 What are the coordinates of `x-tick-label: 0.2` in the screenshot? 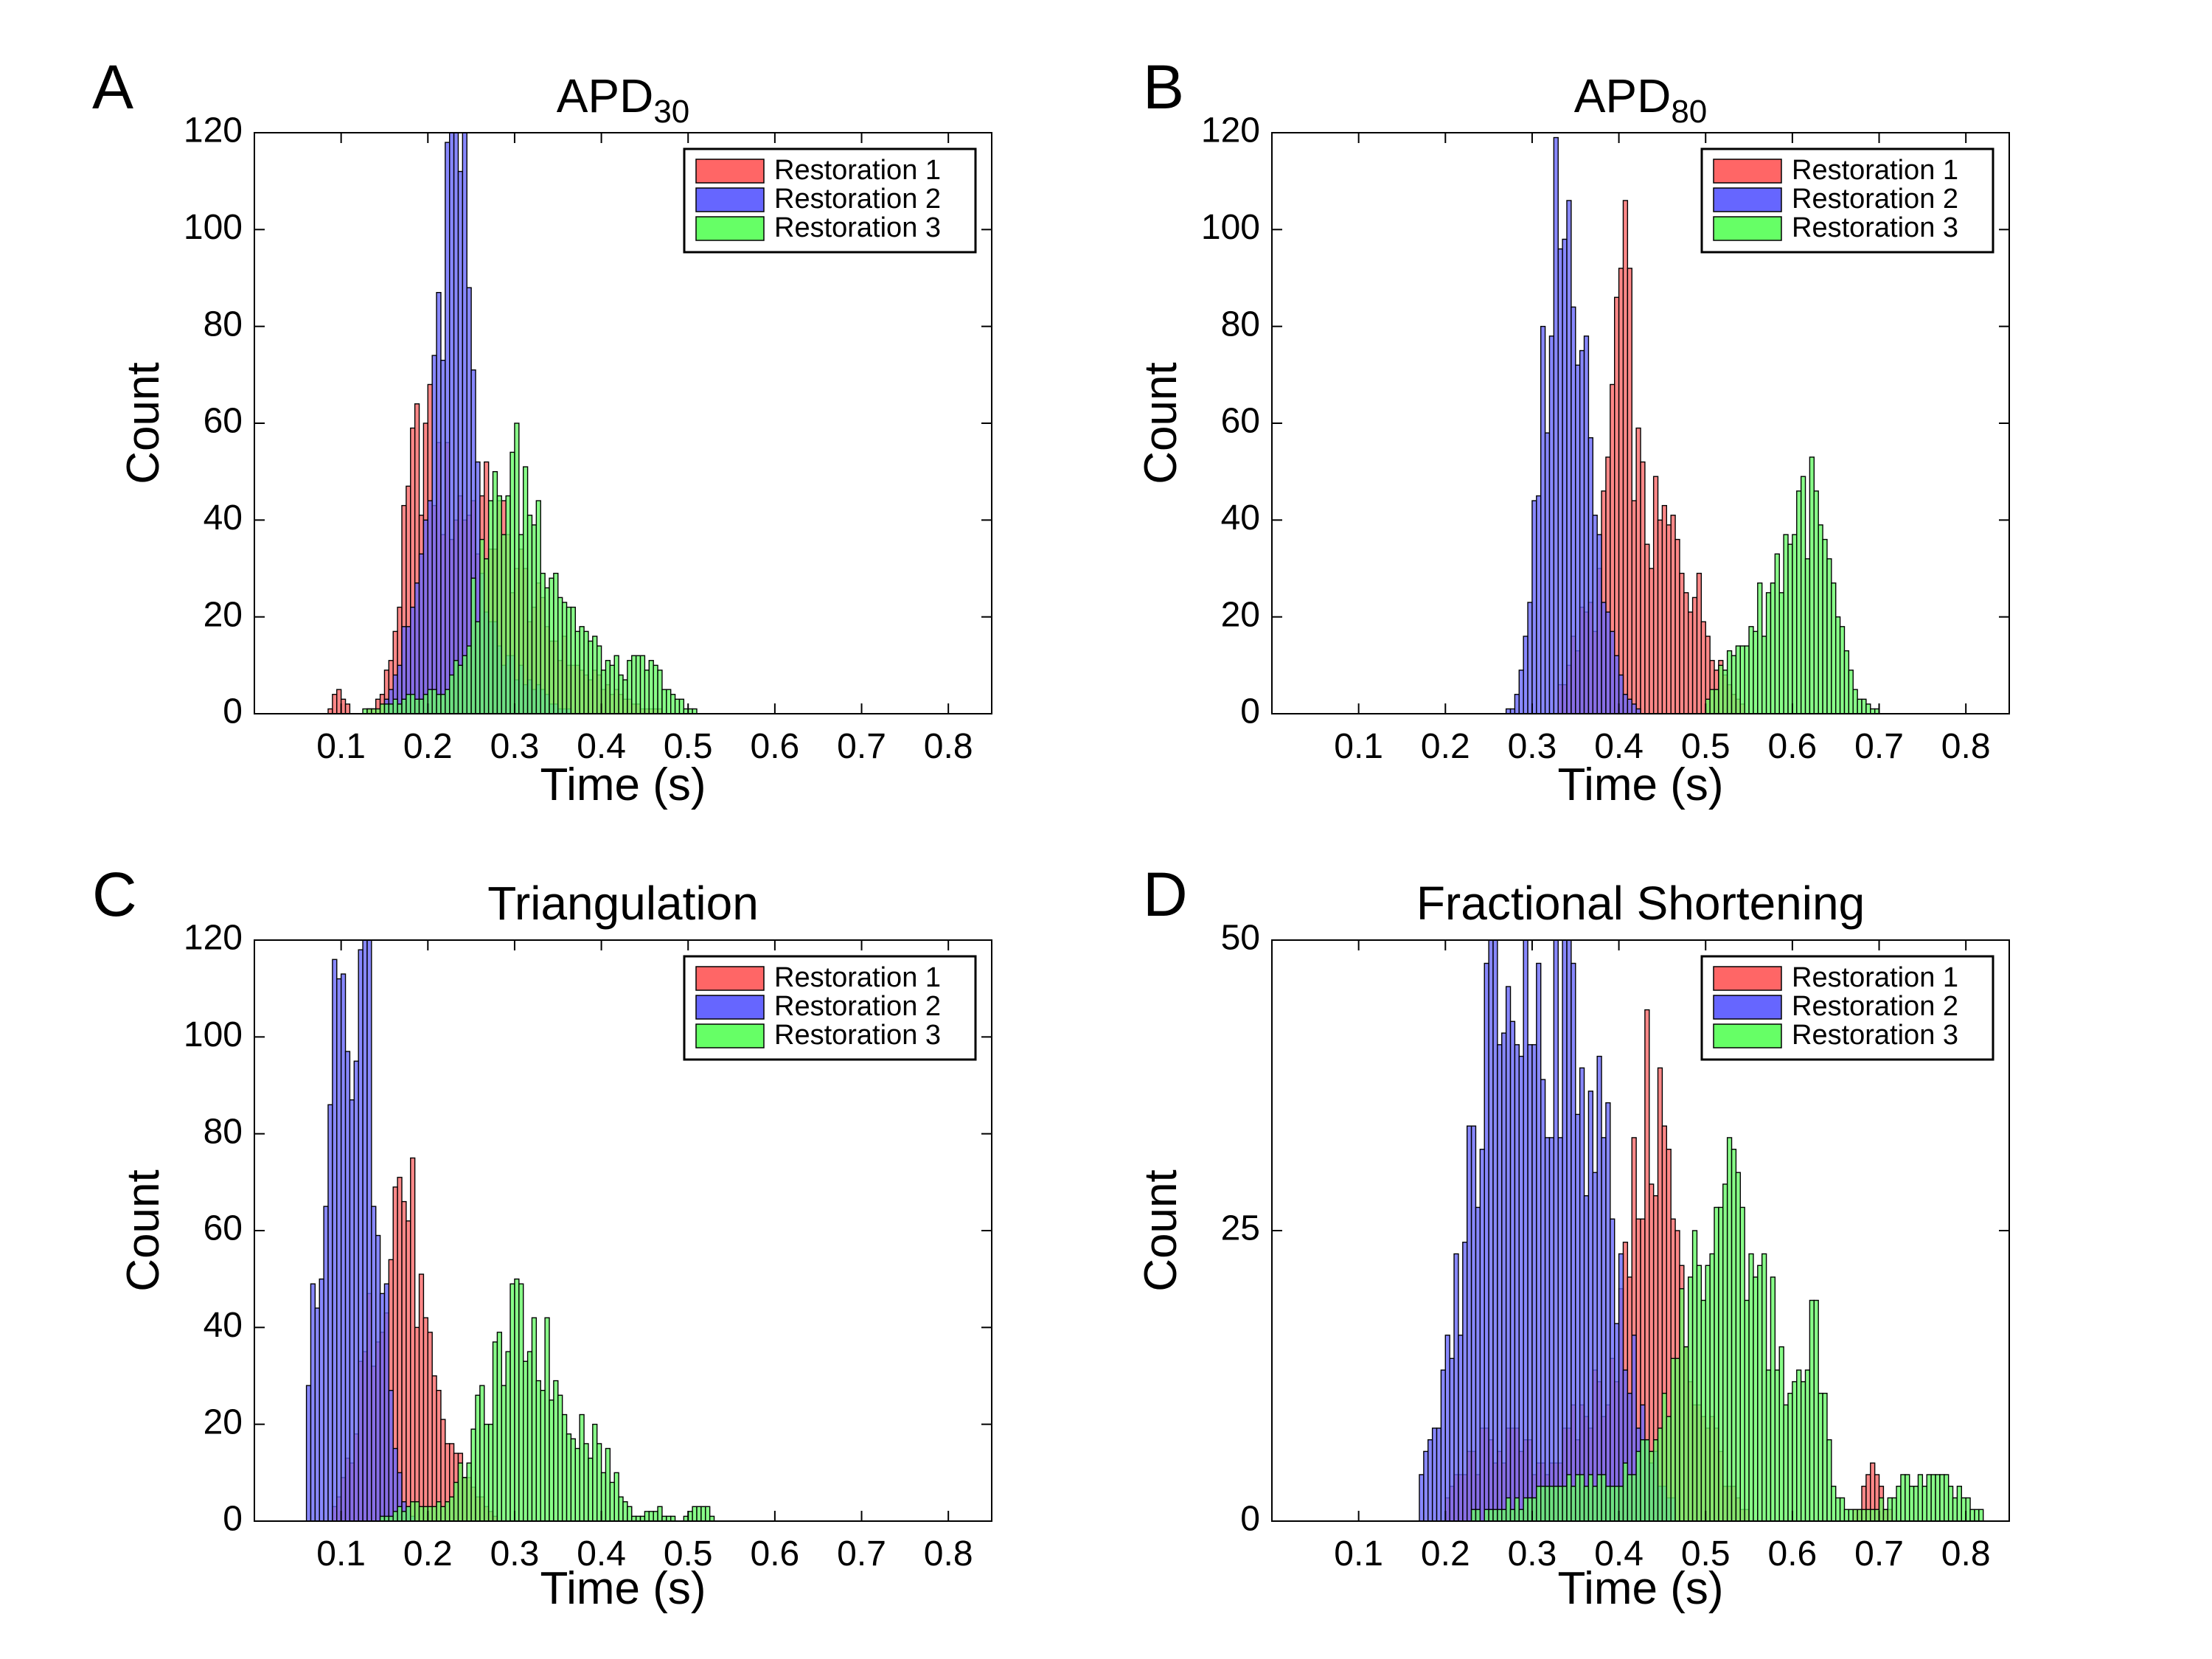 It's located at (428, 1553).